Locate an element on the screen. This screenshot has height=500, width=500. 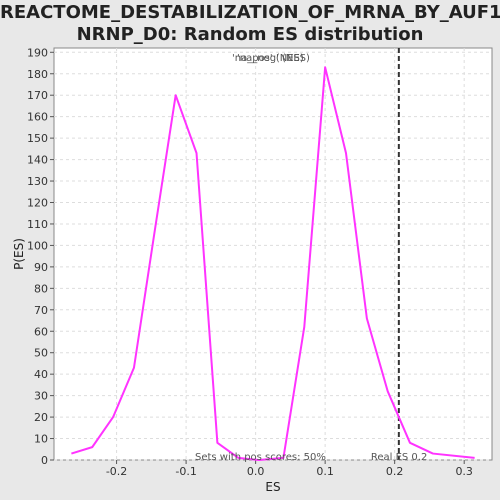
legend-entry: 'na_pos' (NES) is located at coordinates (268, 58).